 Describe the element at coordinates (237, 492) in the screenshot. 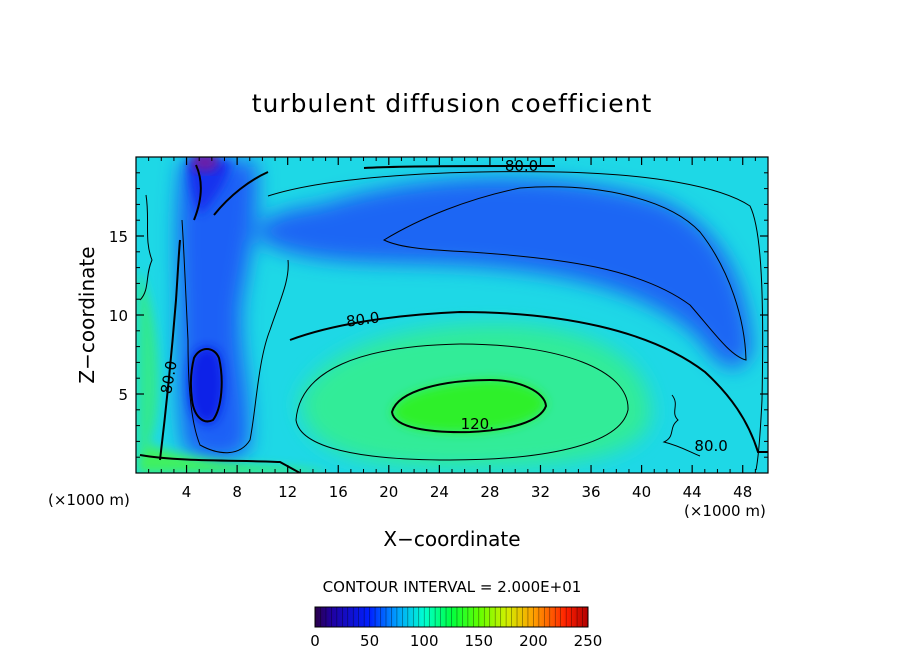

I see `x-tick-label-8: 8` at that location.